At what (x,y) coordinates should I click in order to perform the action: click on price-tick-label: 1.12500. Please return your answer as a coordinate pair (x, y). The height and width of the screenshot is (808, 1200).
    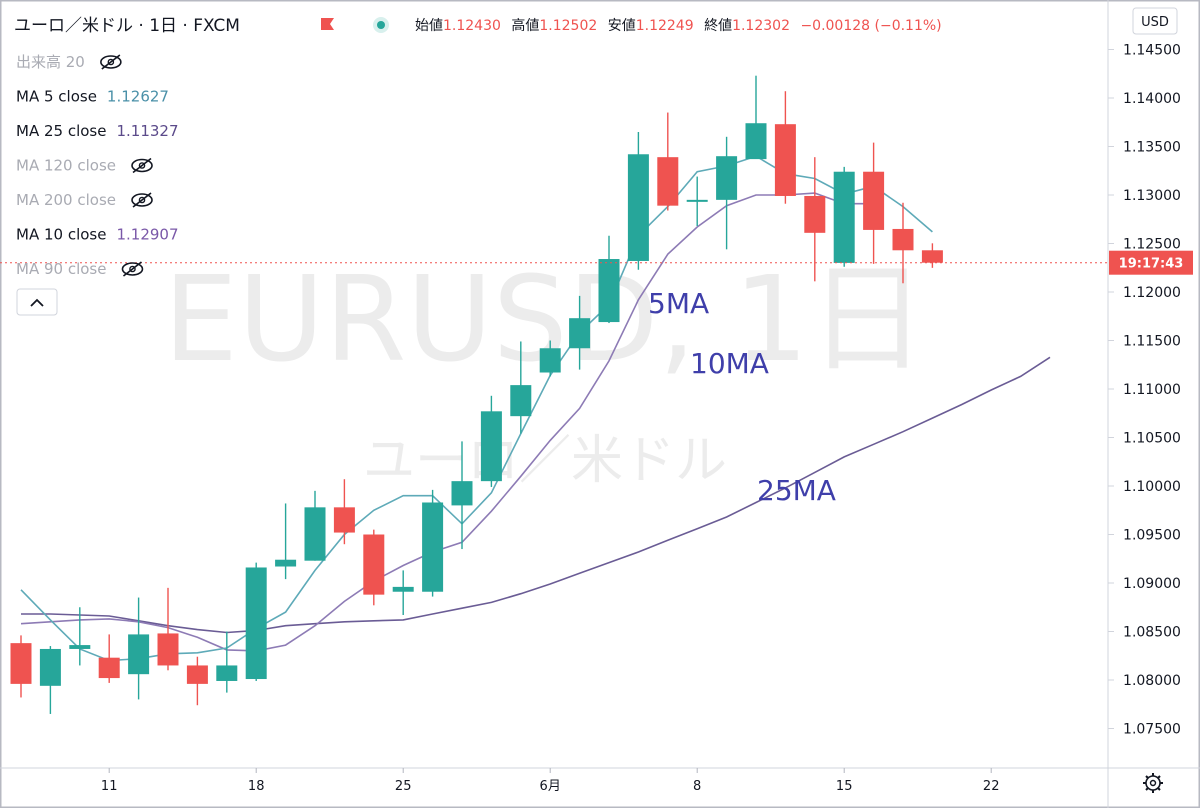
    Looking at the image, I should click on (1152, 245).